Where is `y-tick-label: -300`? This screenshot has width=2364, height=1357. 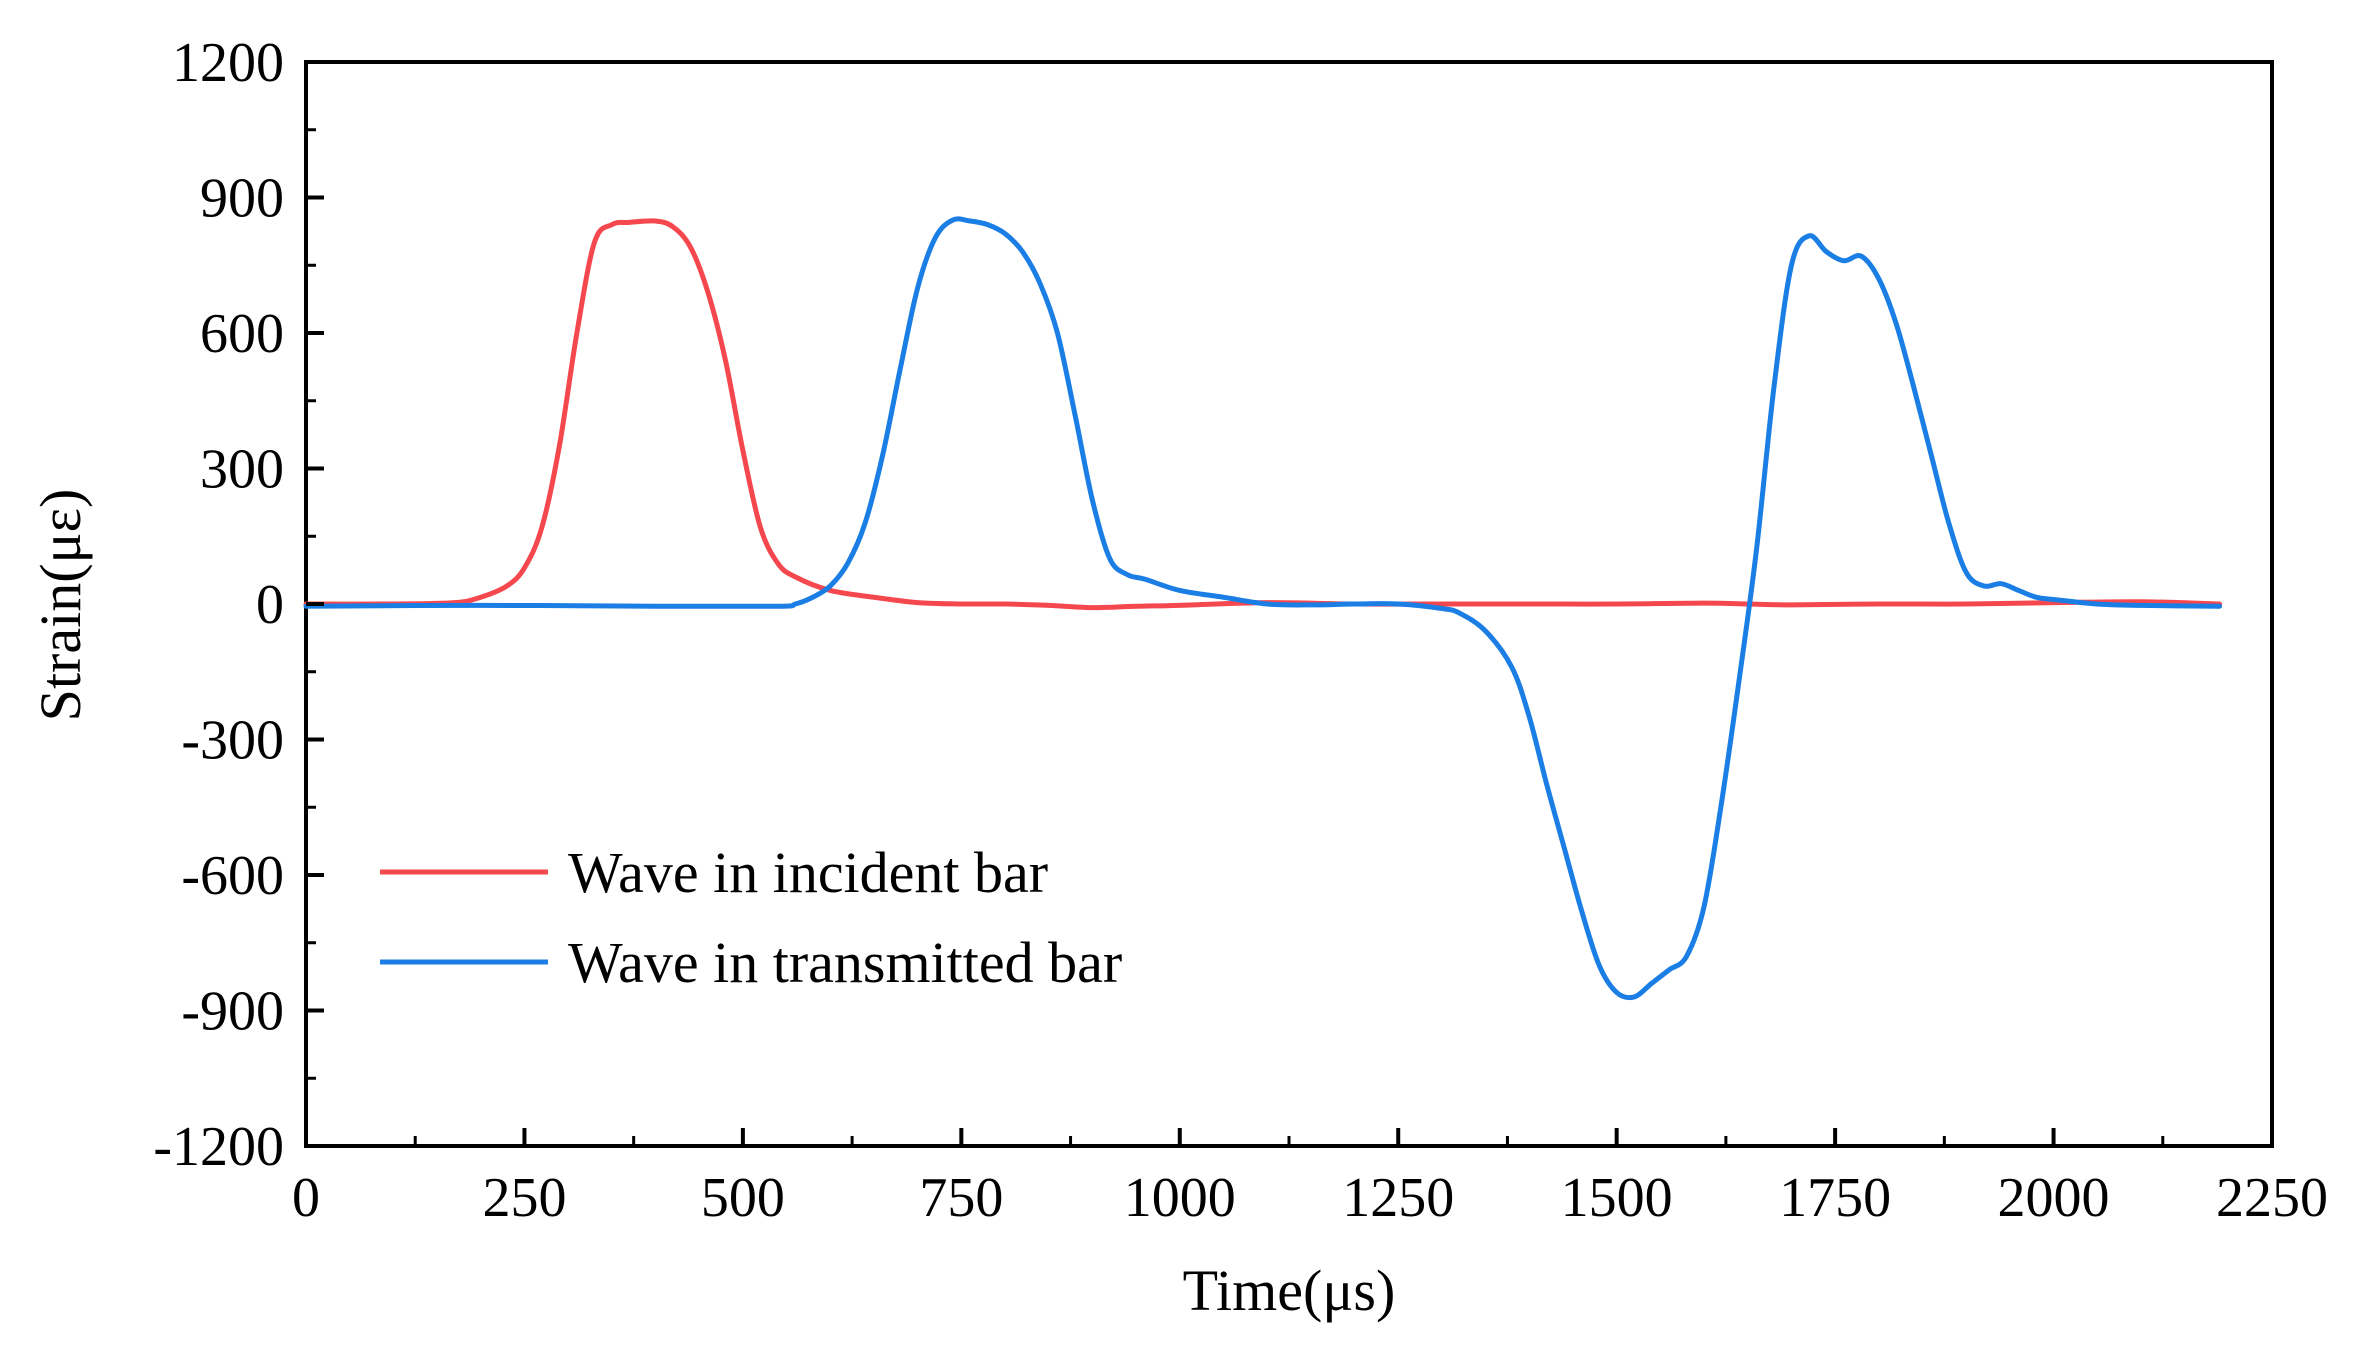 y-tick-label: -300 is located at coordinates (232, 741).